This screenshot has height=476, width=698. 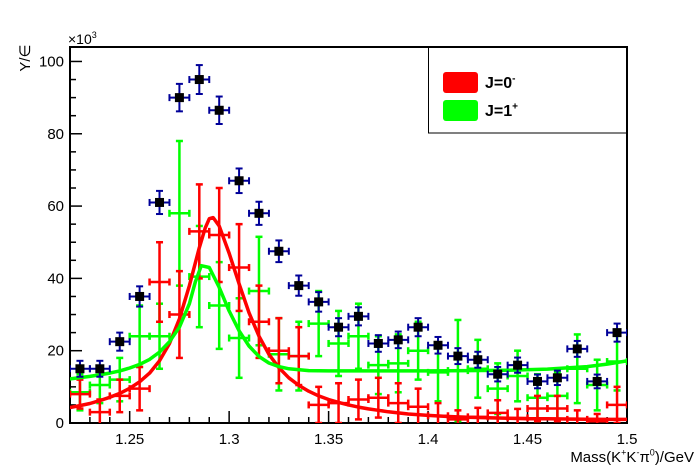 I want to click on y-tick-label: 100, so click(x=51, y=61).